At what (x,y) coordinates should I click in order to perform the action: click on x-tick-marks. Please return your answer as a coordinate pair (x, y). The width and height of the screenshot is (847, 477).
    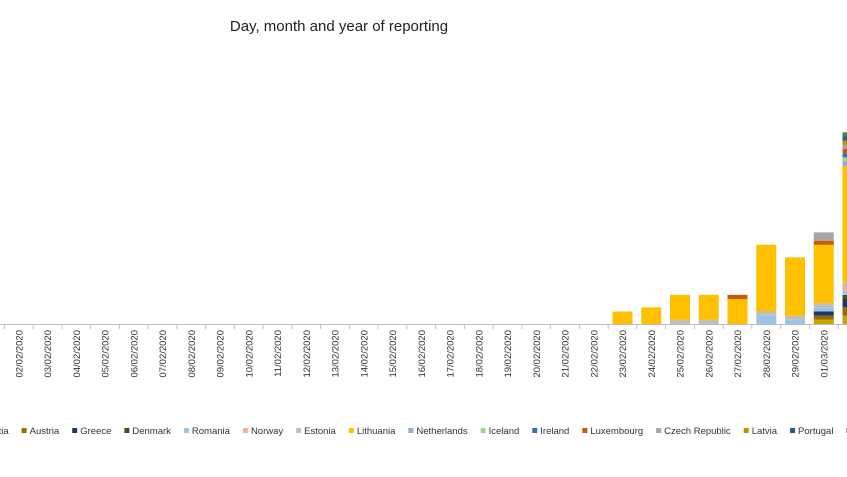
    Looking at the image, I should click on (421, 326).